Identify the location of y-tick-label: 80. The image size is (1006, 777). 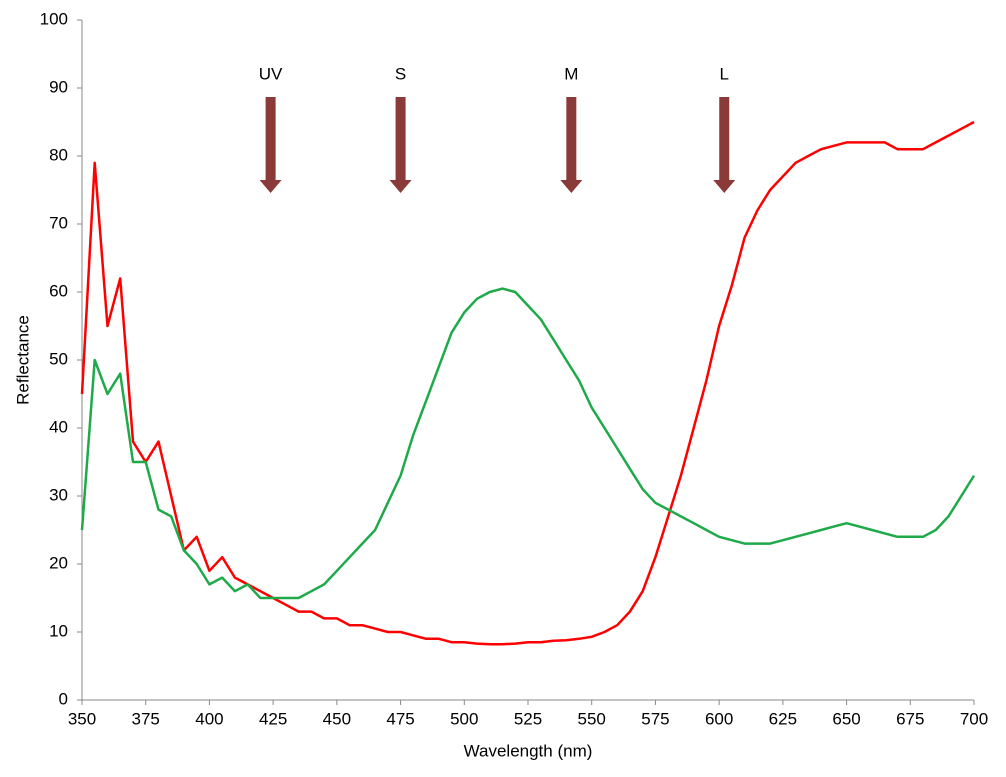
(58, 154).